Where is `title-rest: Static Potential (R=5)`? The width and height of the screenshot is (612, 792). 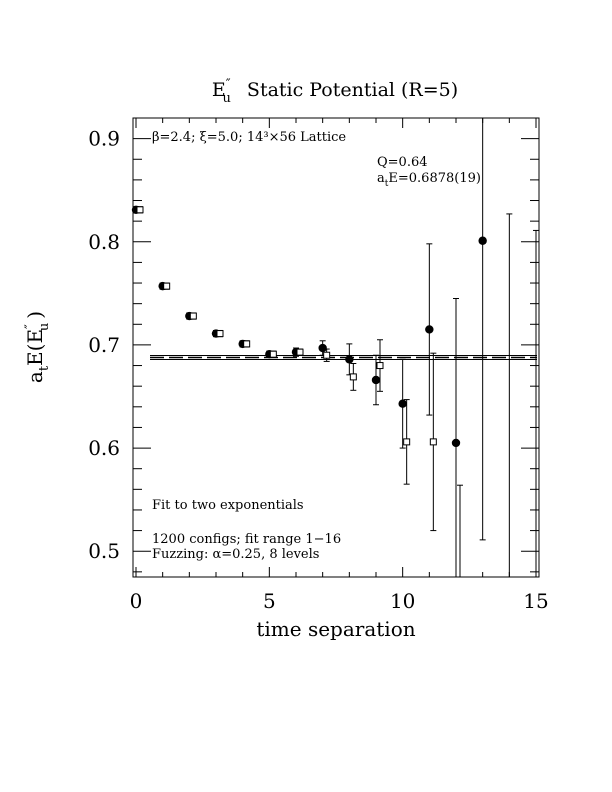 title-rest: Static Potential (R=5) is located at coordinates (352, 90).